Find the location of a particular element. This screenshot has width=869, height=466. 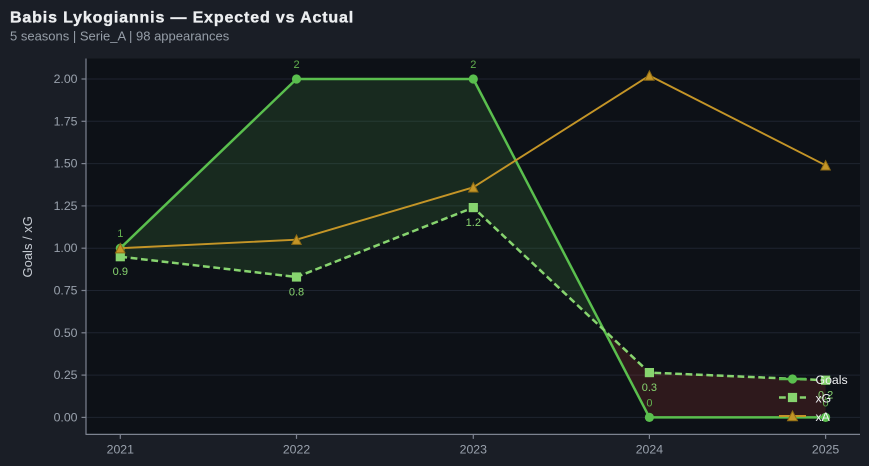

svg-text: 1.2 is located at coordinates (473, 223).